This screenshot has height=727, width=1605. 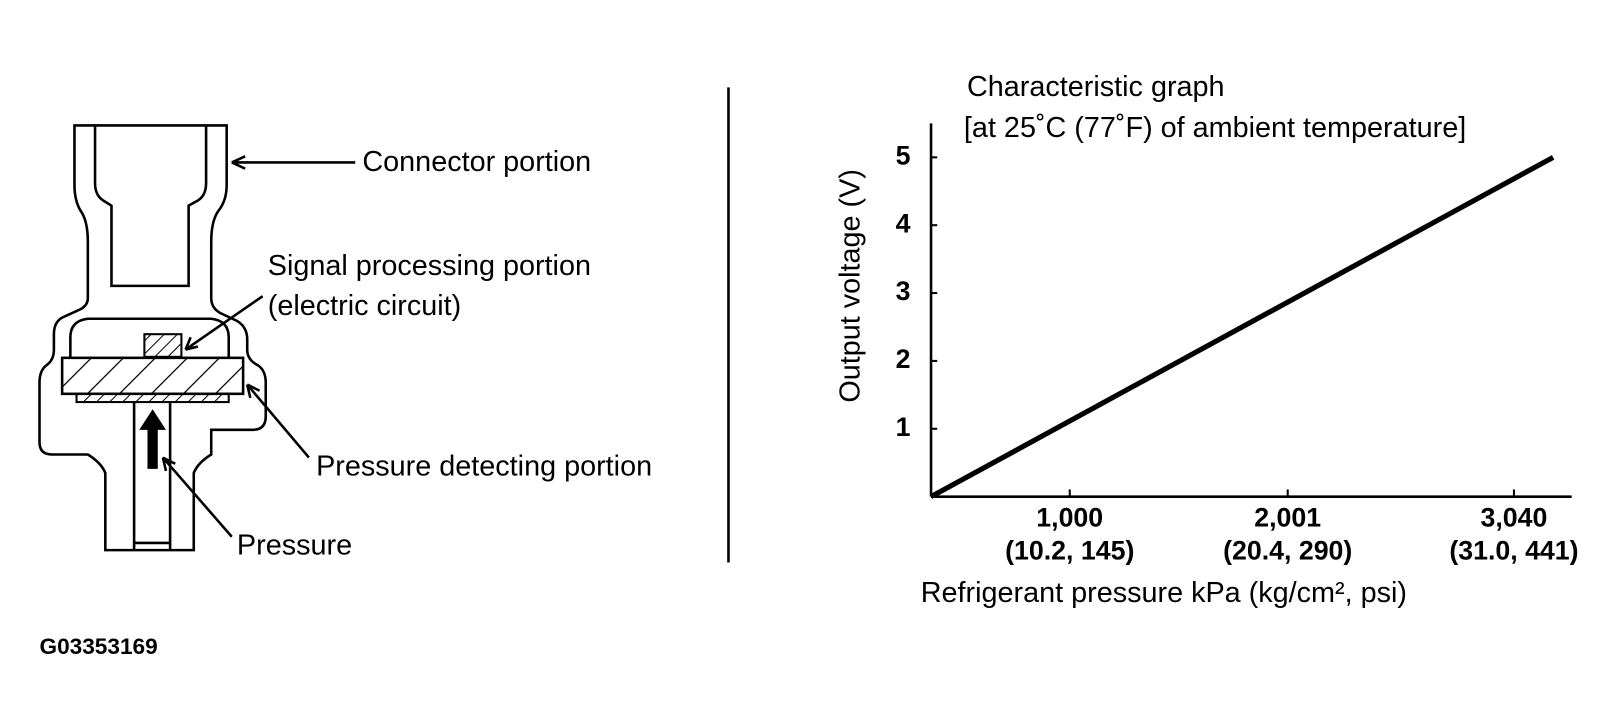 What do you see at coordinates (476, 162) in the screenshot?
I see `connector-label: Connector portion` at bounding box center [476, 162].